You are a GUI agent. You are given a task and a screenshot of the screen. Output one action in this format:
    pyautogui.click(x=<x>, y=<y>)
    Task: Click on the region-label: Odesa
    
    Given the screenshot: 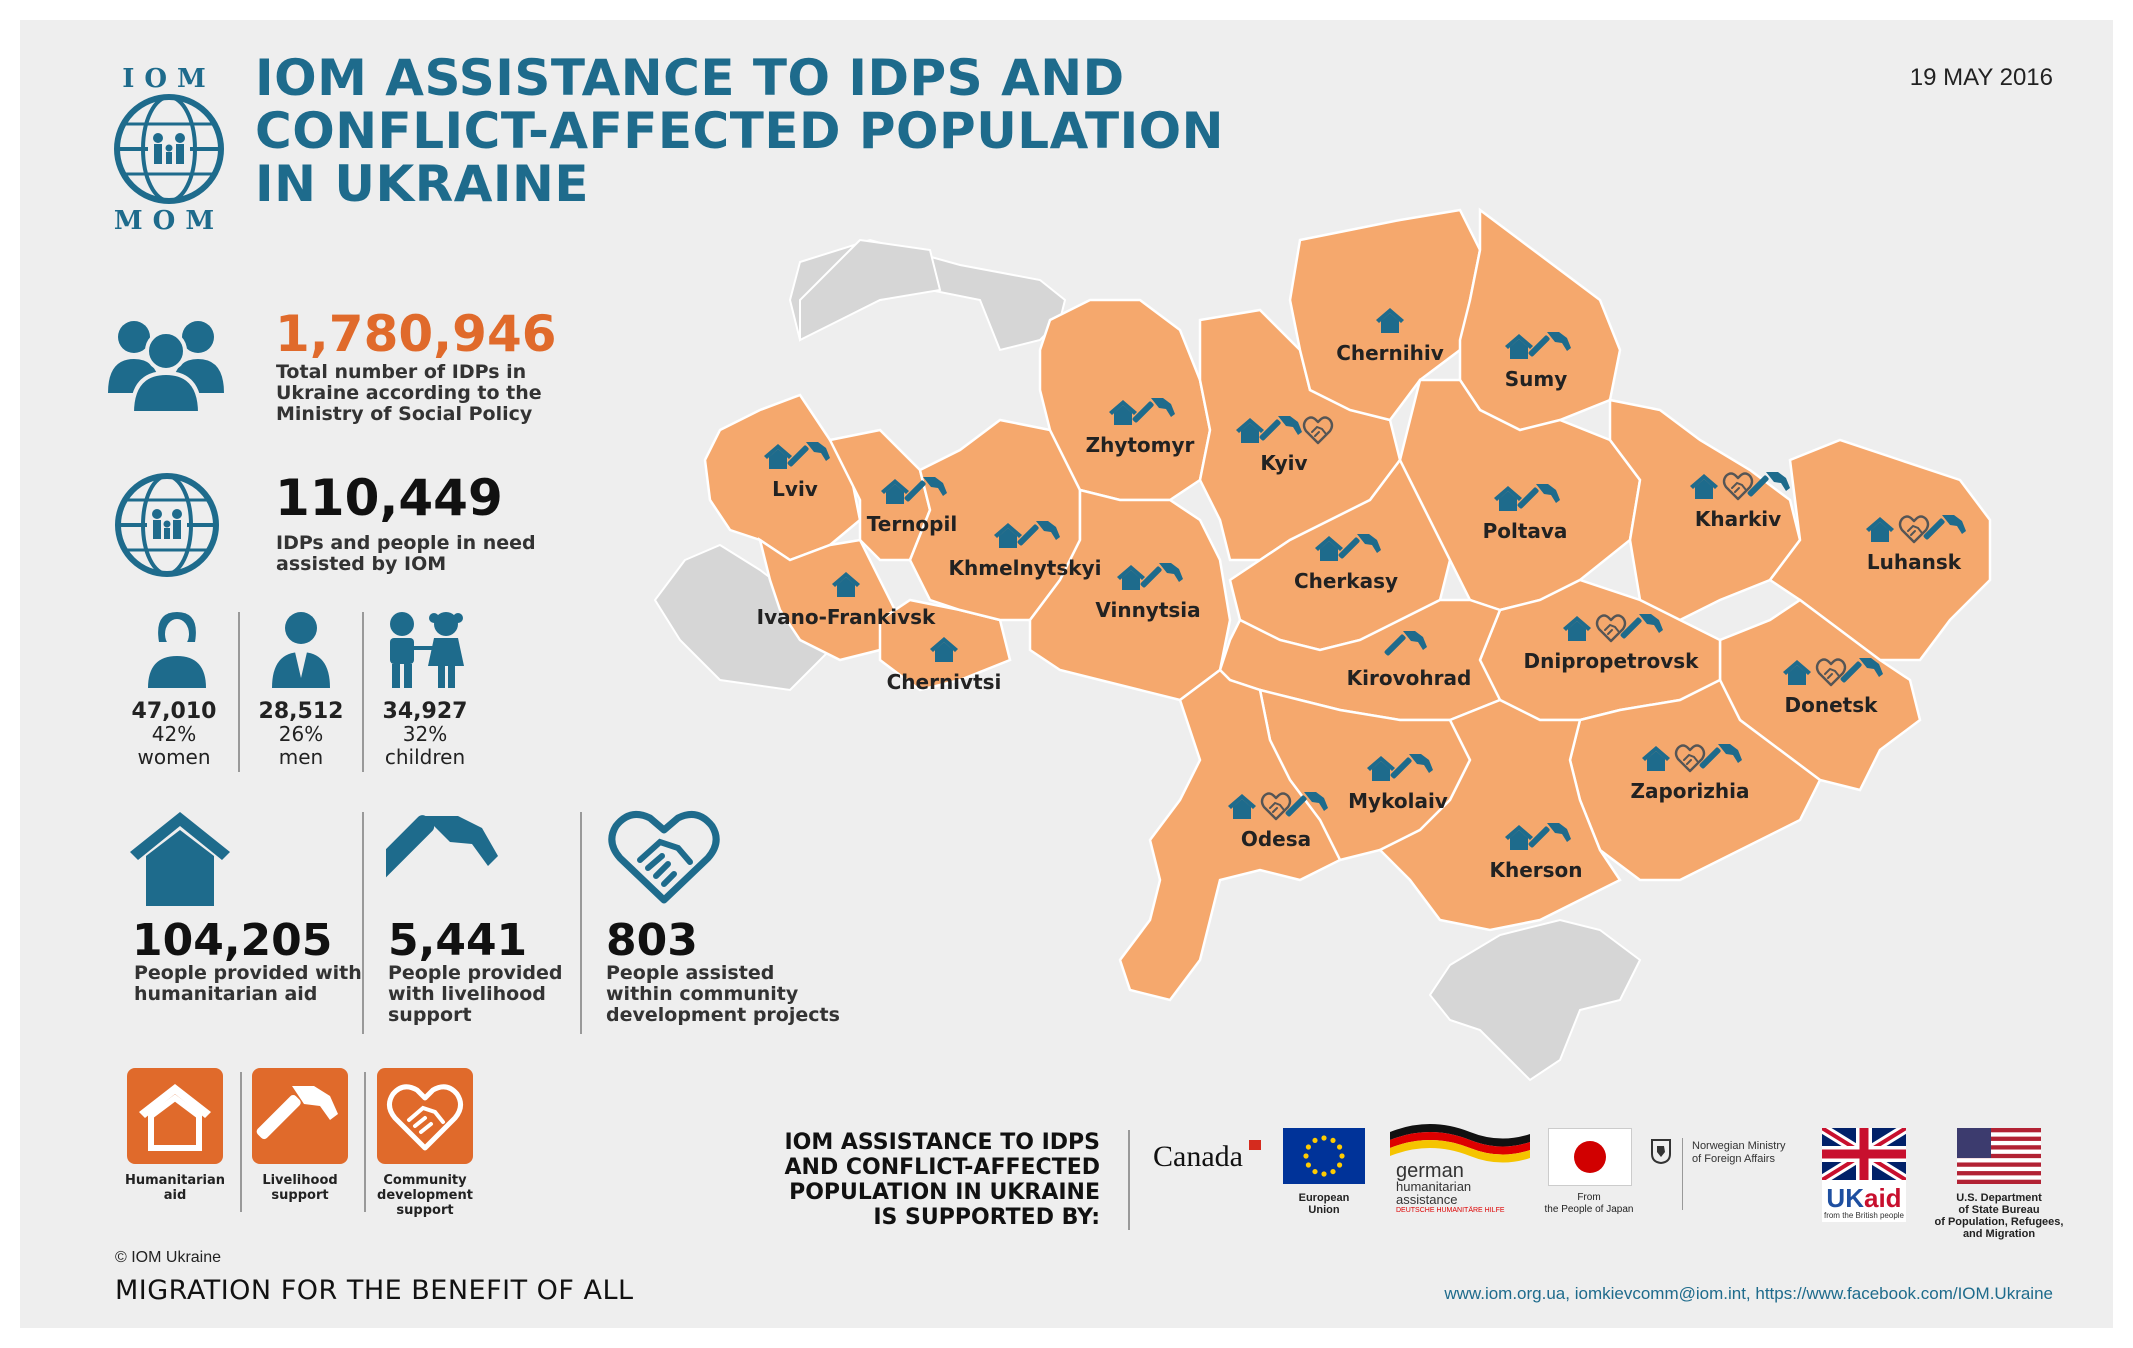 What is the action you would take?
    pyautogui.click(x=1276, y=839)
    